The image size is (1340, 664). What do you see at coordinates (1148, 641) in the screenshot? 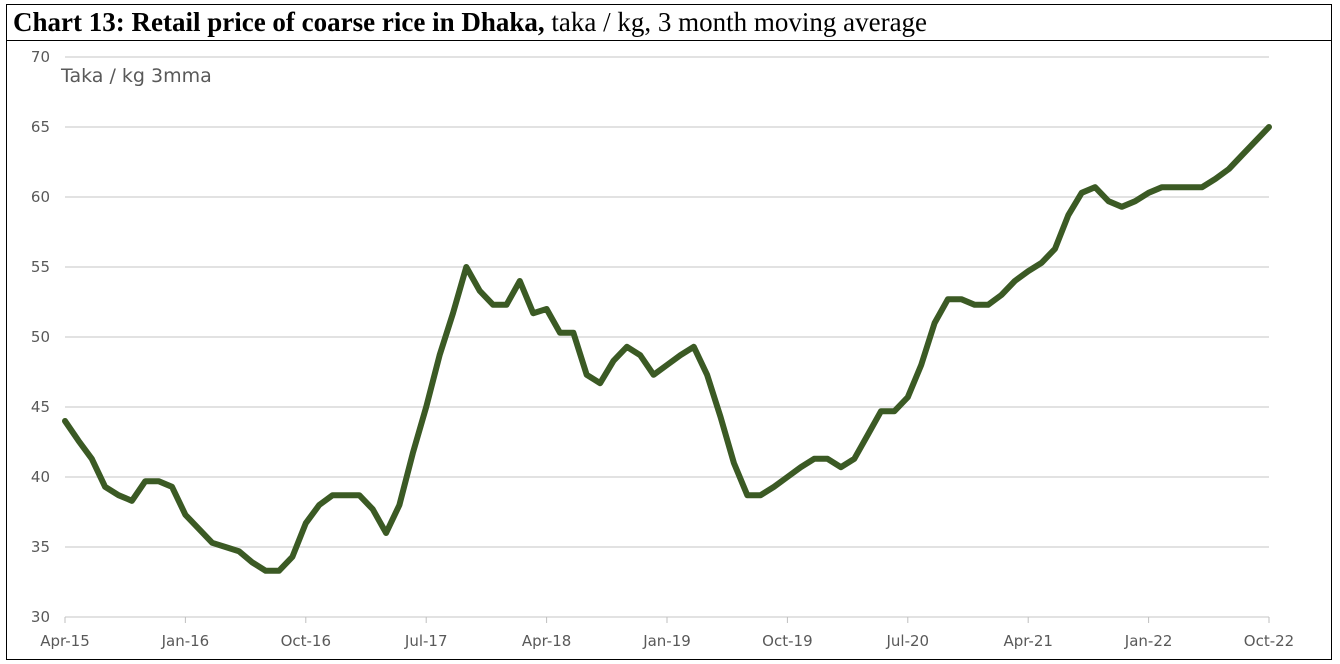
I see `x-tick-label: Jan-22` at bounding box center [1148, 641].